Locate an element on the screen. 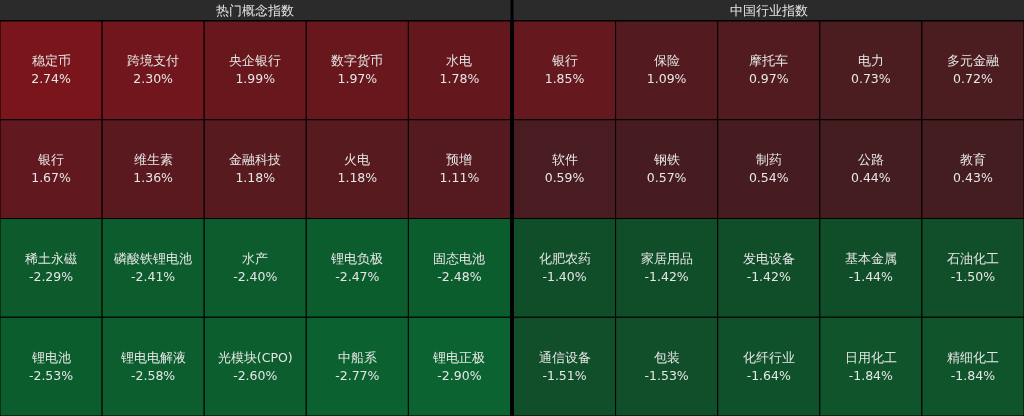 This screenshot has width=1024, height=416. category-label: 磷酸铁锂电池 is located at coordinates (153, 258).